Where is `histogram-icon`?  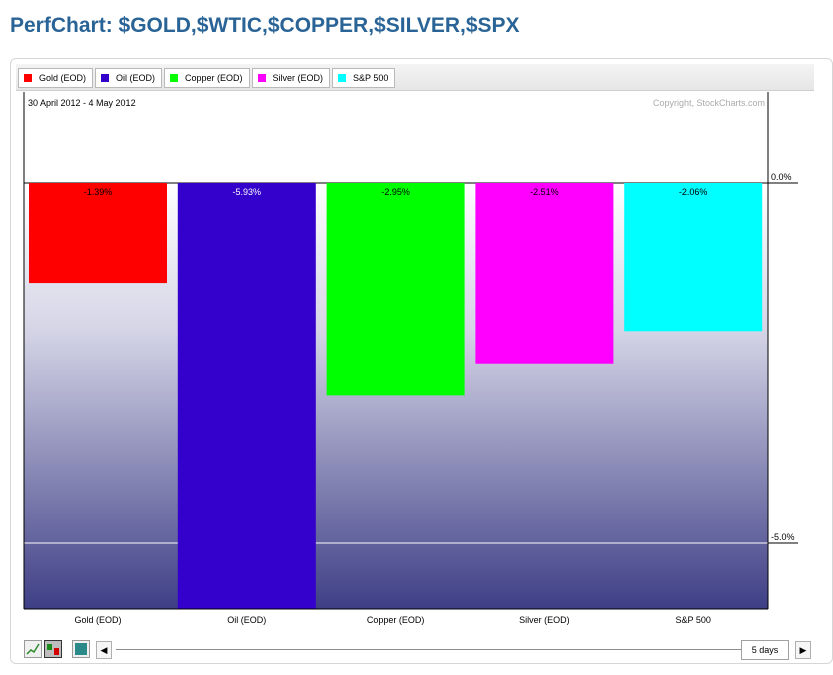 histogram-icon is located at coordinates (81, 649).